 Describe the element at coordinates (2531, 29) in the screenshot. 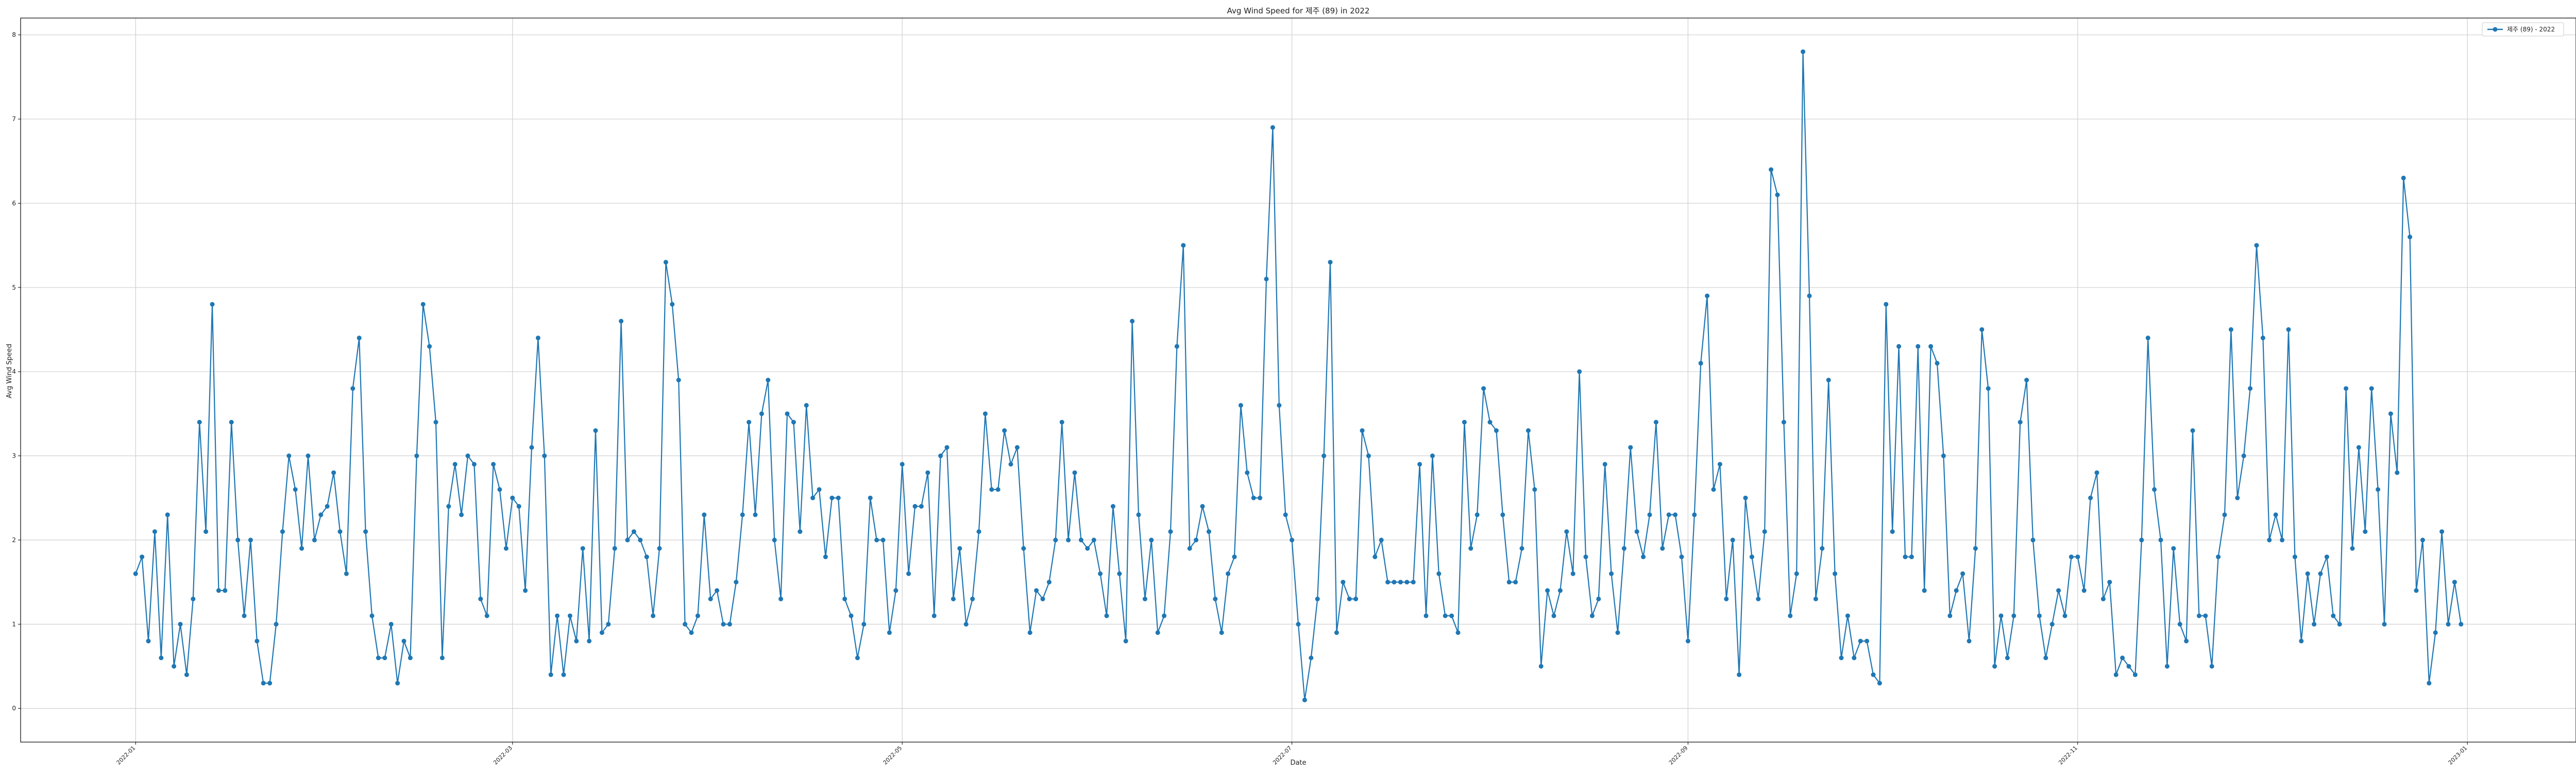

I see `legend-entry-label: 제주 (89) - 2022` at that location.